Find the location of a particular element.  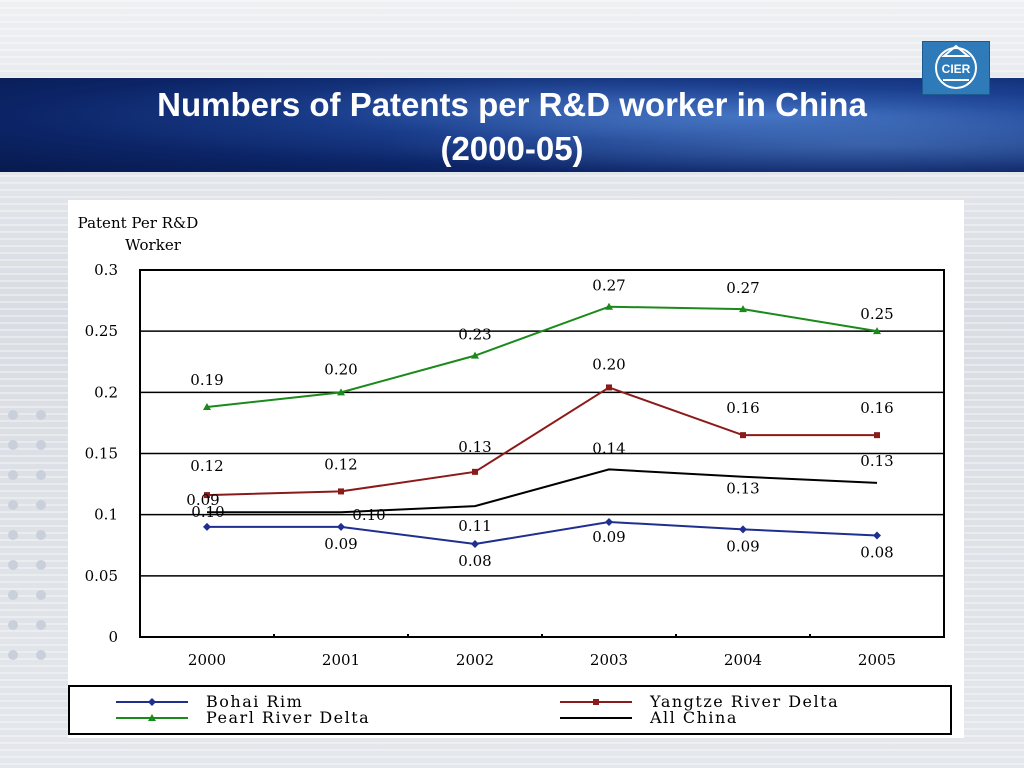

data-label: 0.19 is located at coordinates (206, 380).